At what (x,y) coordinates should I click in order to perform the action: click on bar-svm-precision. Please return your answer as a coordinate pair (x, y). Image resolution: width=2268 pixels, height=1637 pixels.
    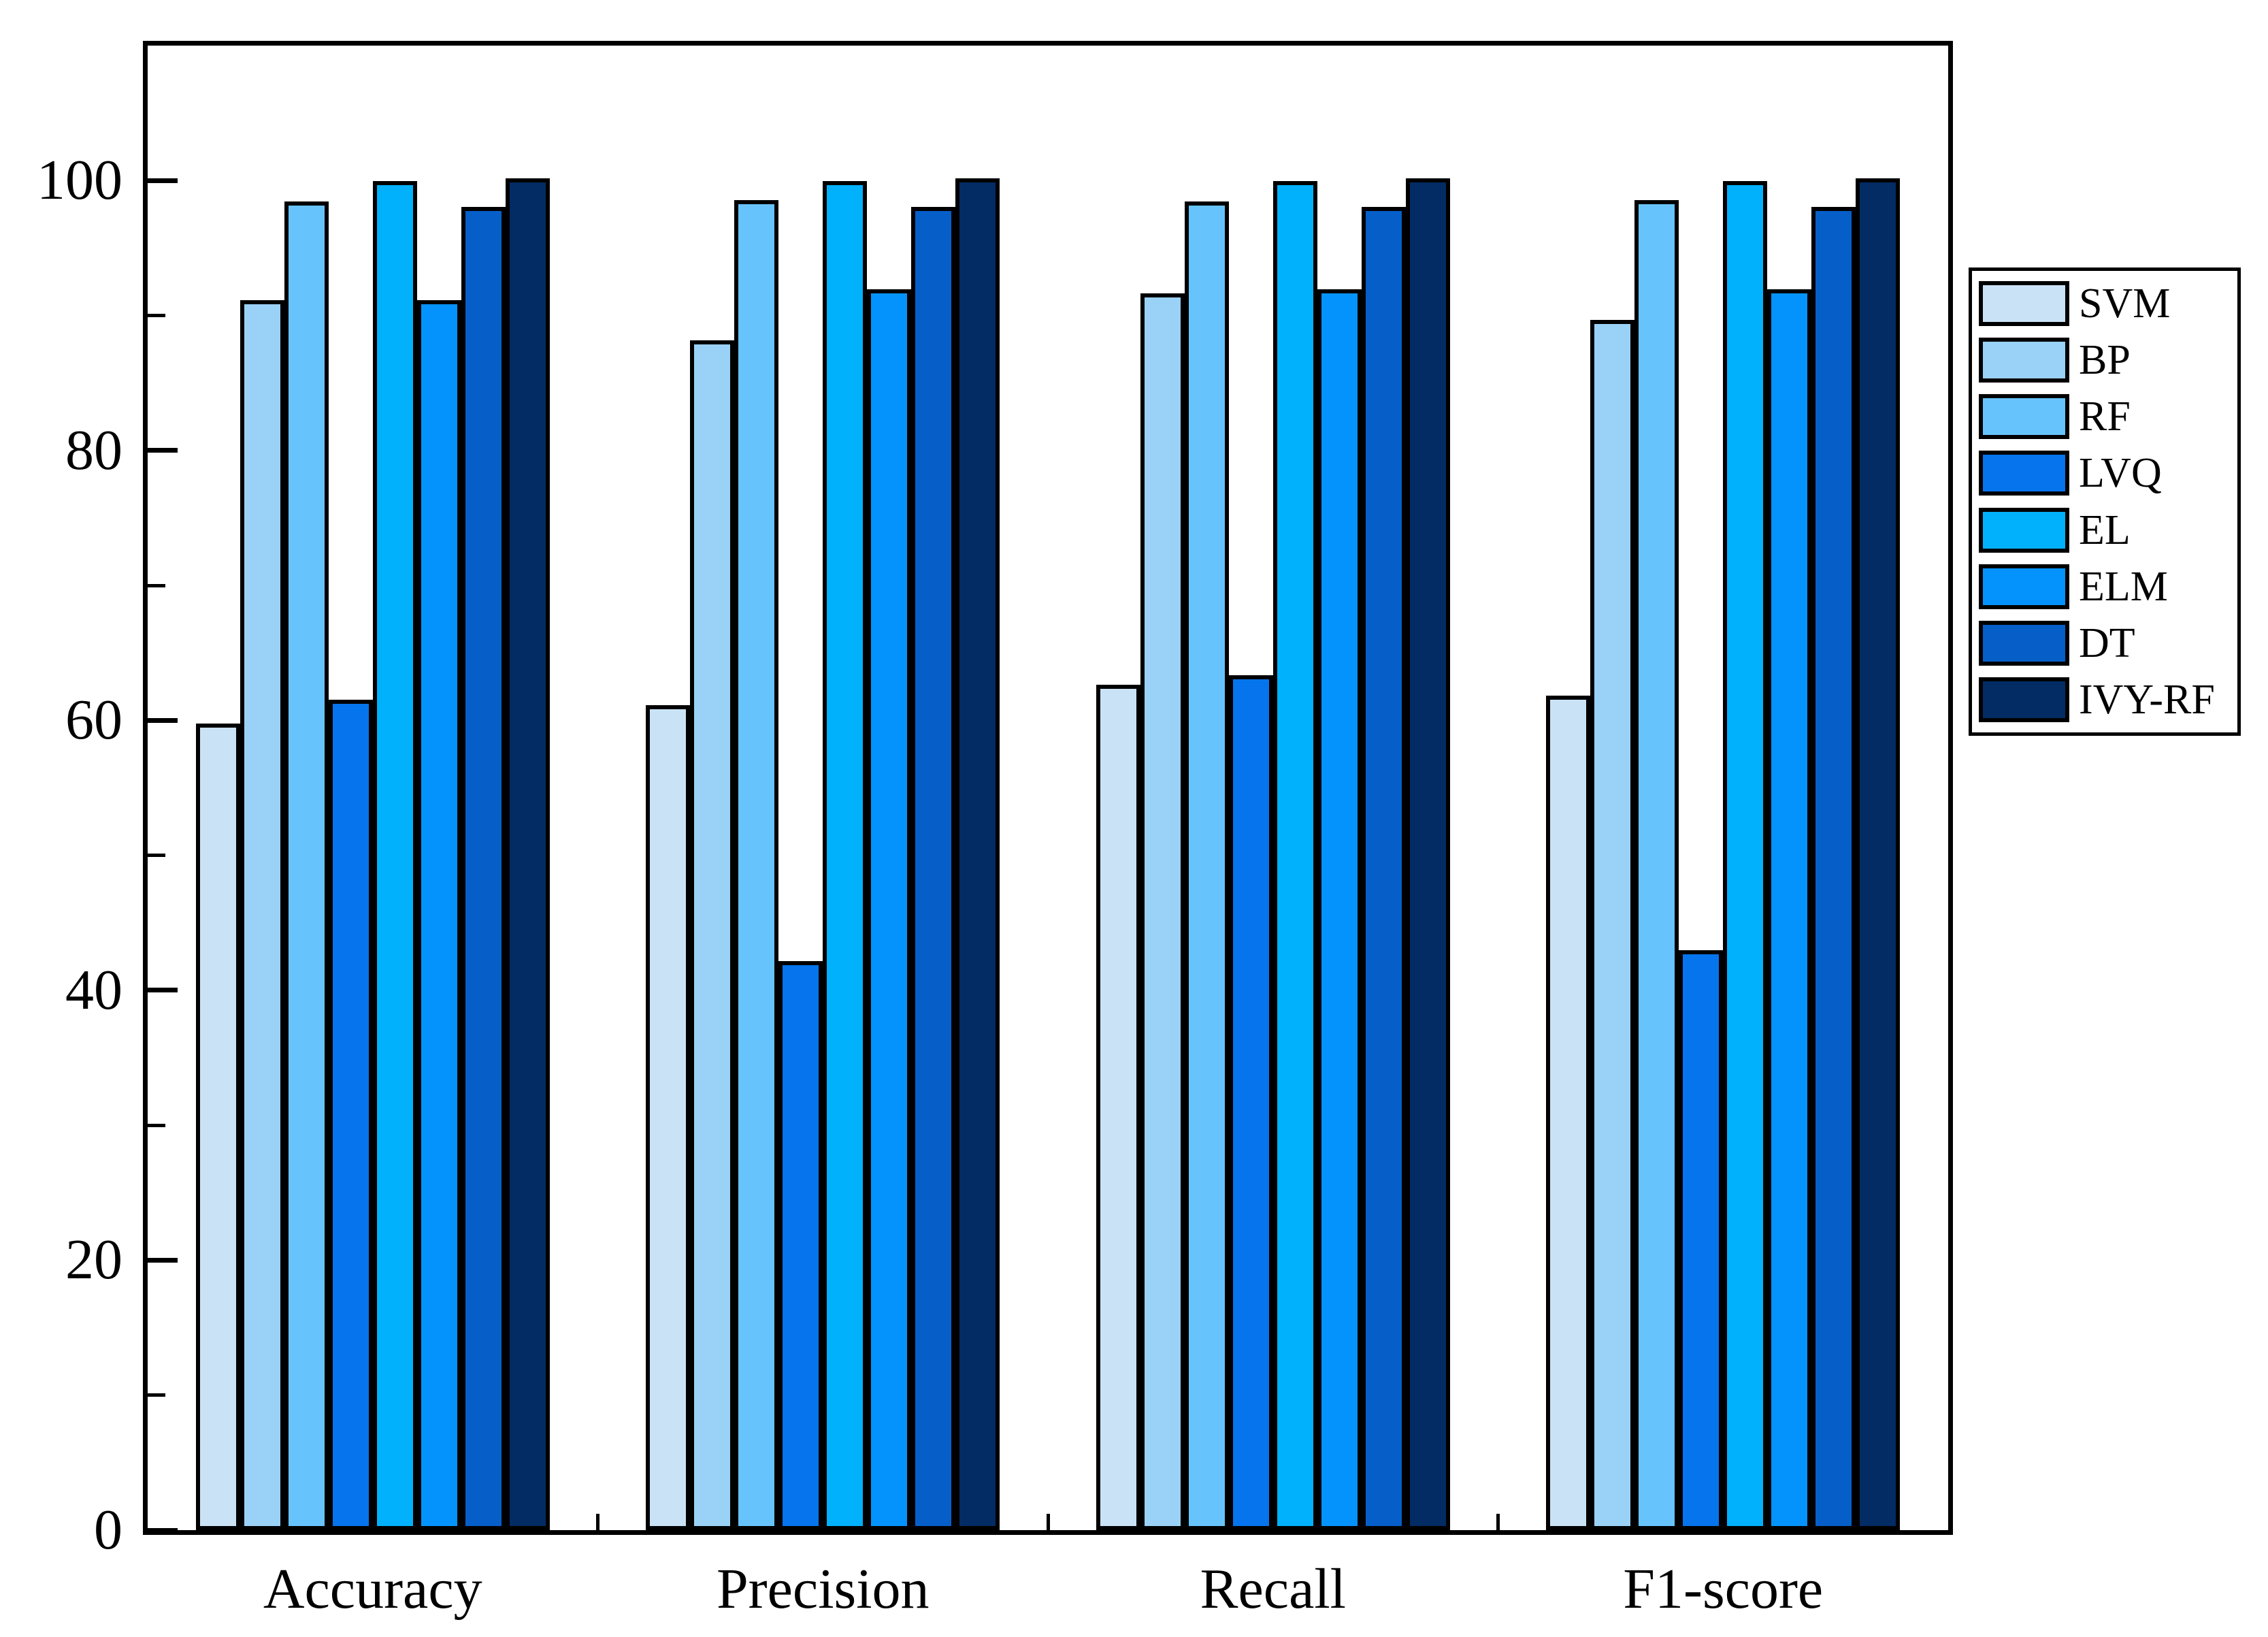
    Looking at the image, I should click on (668, 1117).